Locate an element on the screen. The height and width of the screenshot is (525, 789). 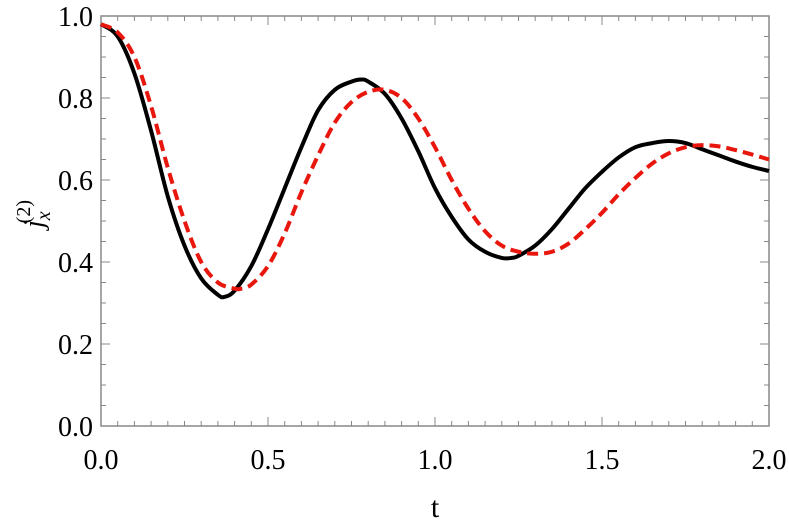
y-axis-title-superscript: (2) is located at coordinates (24, 211).